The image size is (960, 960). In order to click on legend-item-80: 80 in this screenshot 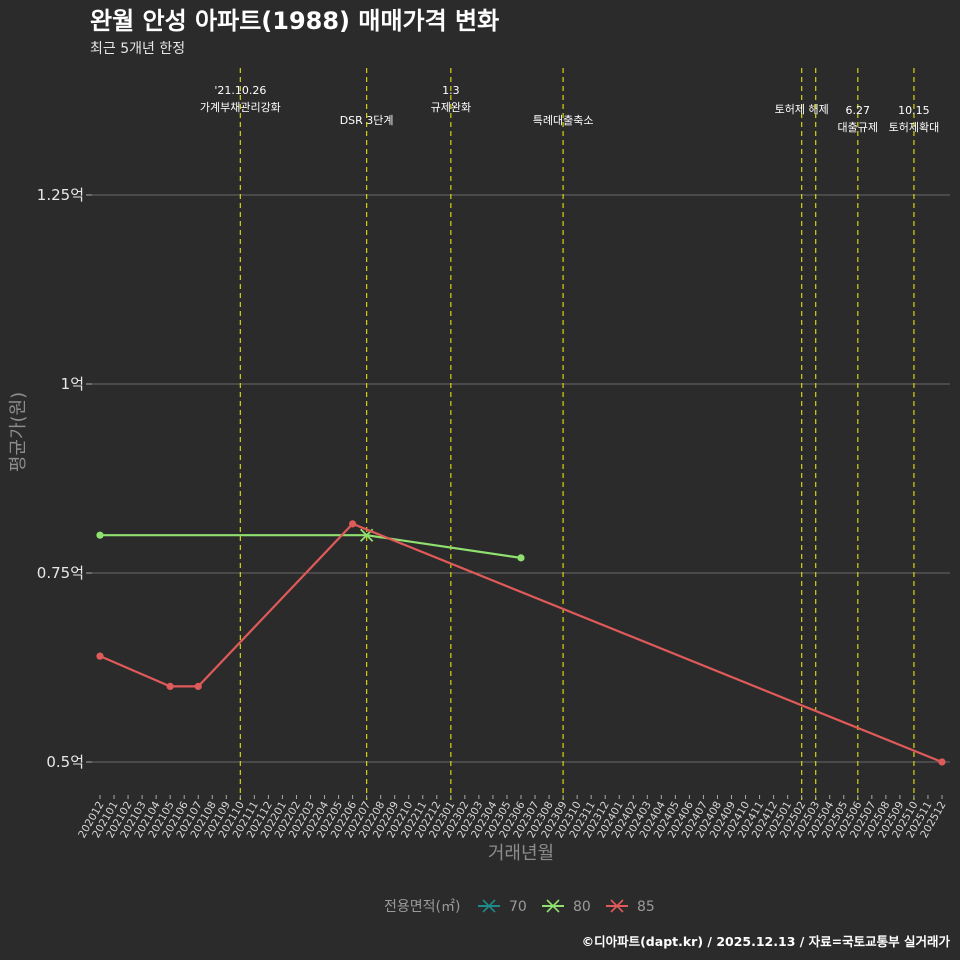, I will do `click(566, 907)`.